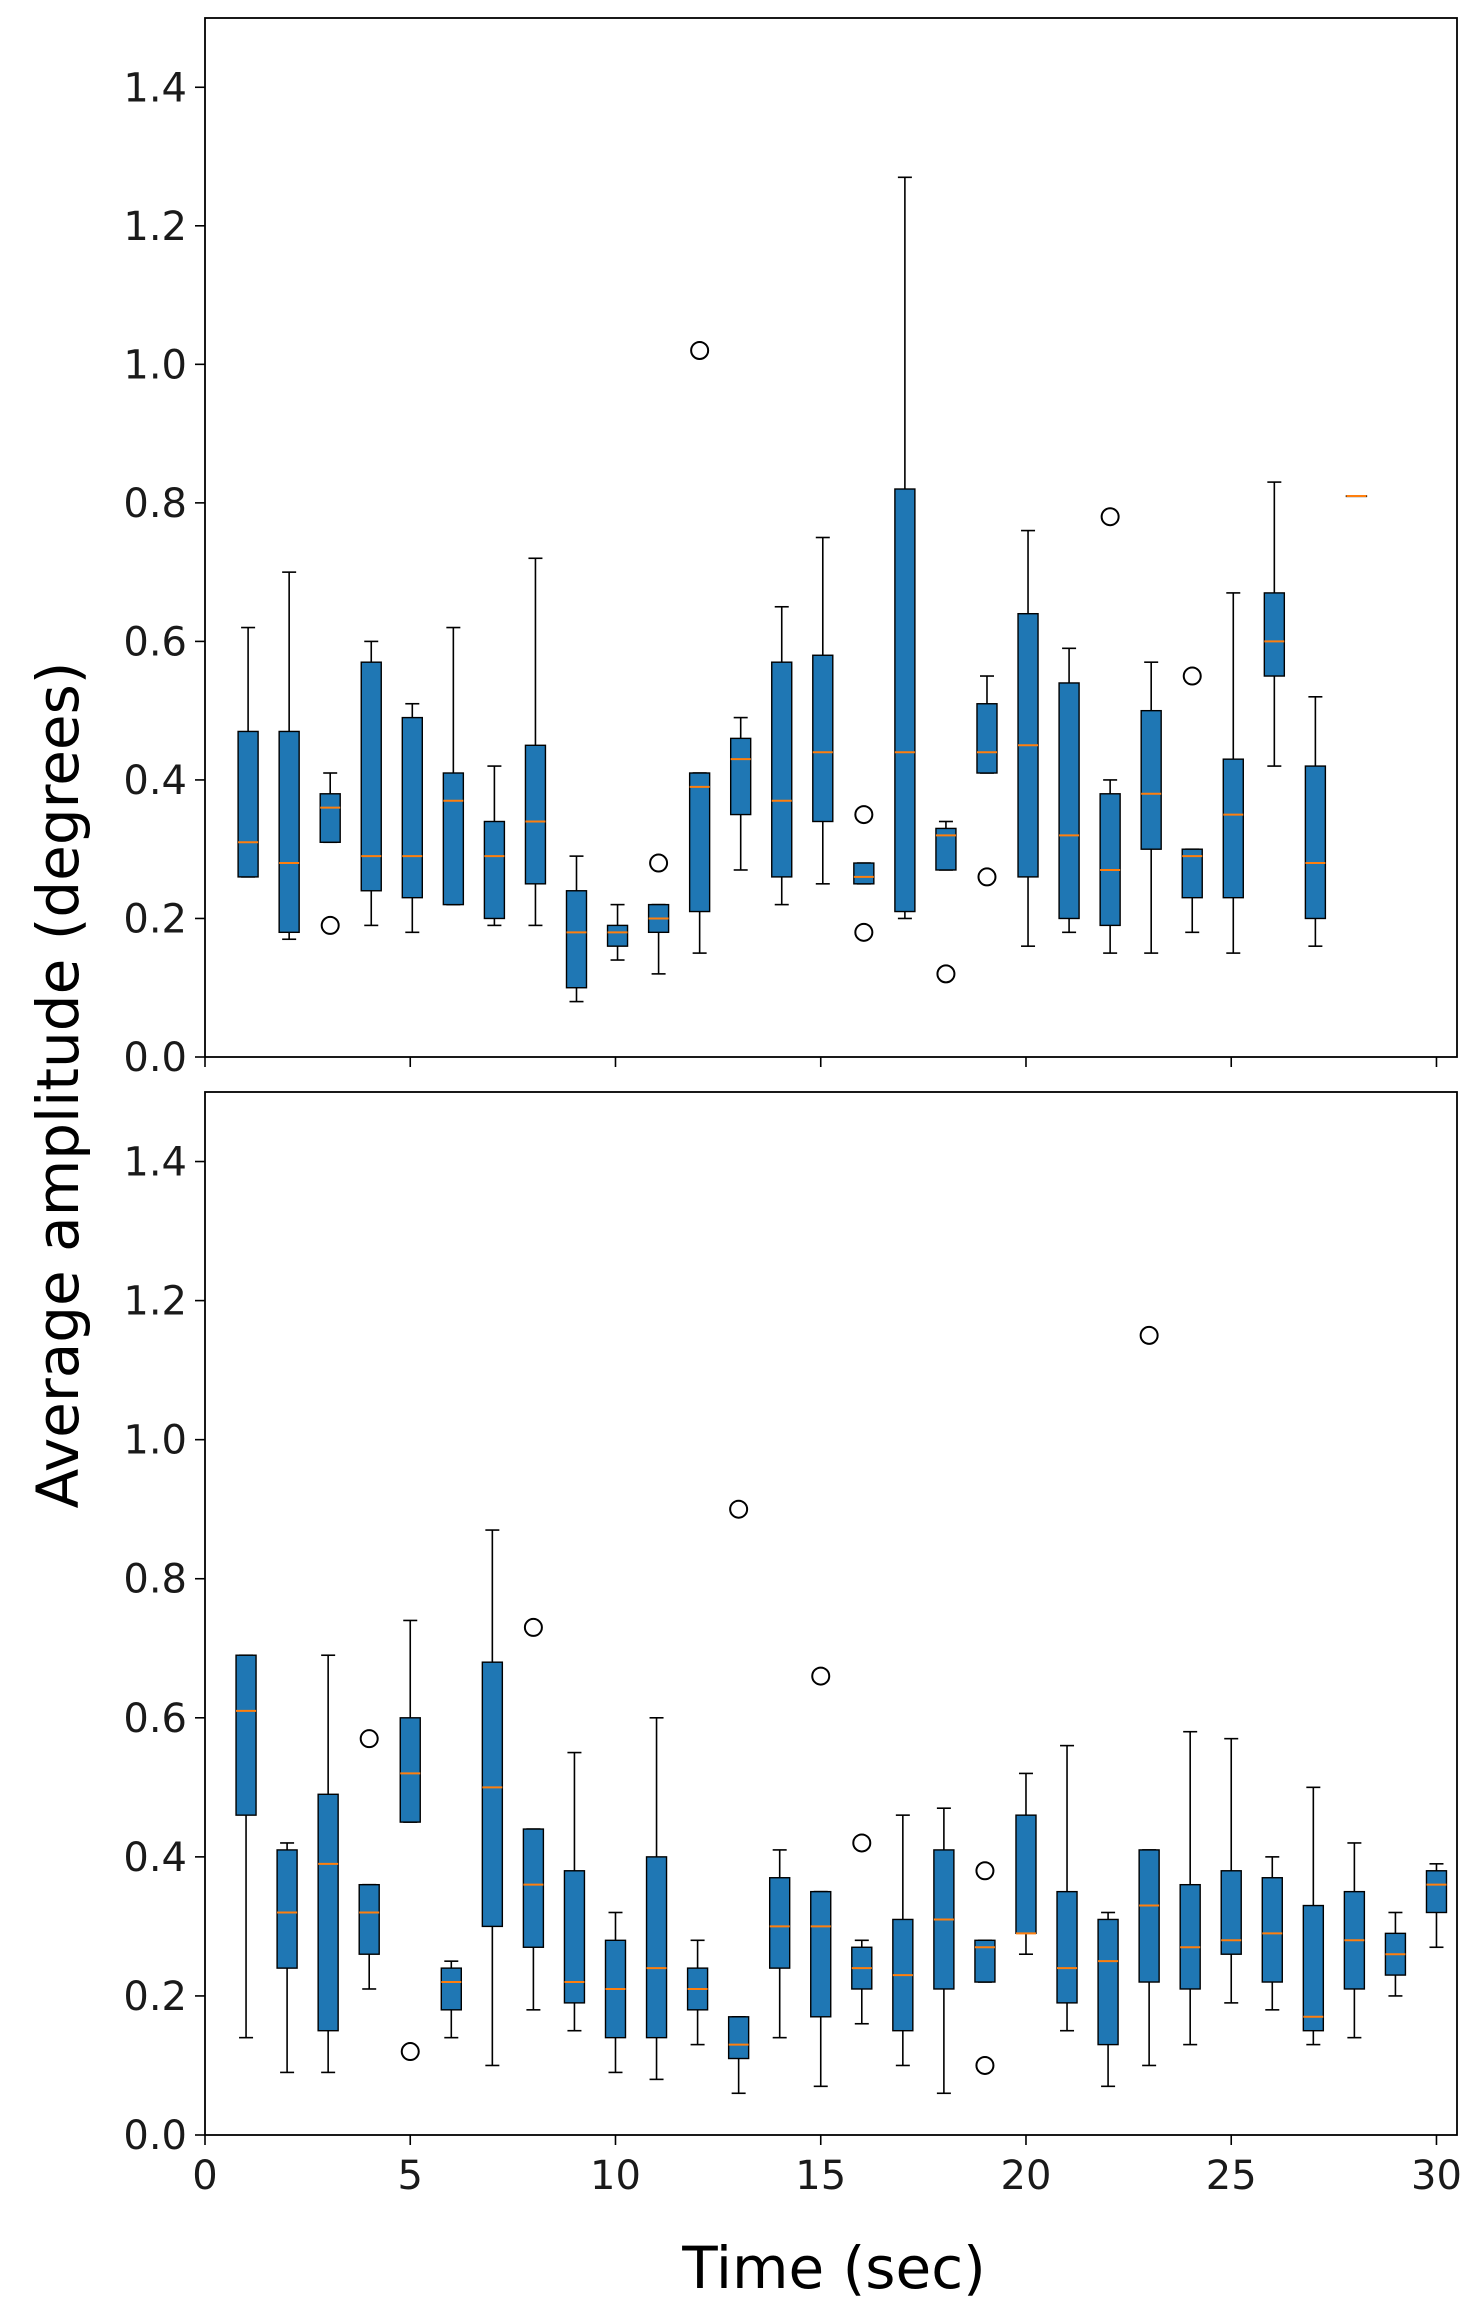 The width and height of the screenshot is (1478, 2309). I want to click on x-tick-label: 25, so click(1231, 2176).